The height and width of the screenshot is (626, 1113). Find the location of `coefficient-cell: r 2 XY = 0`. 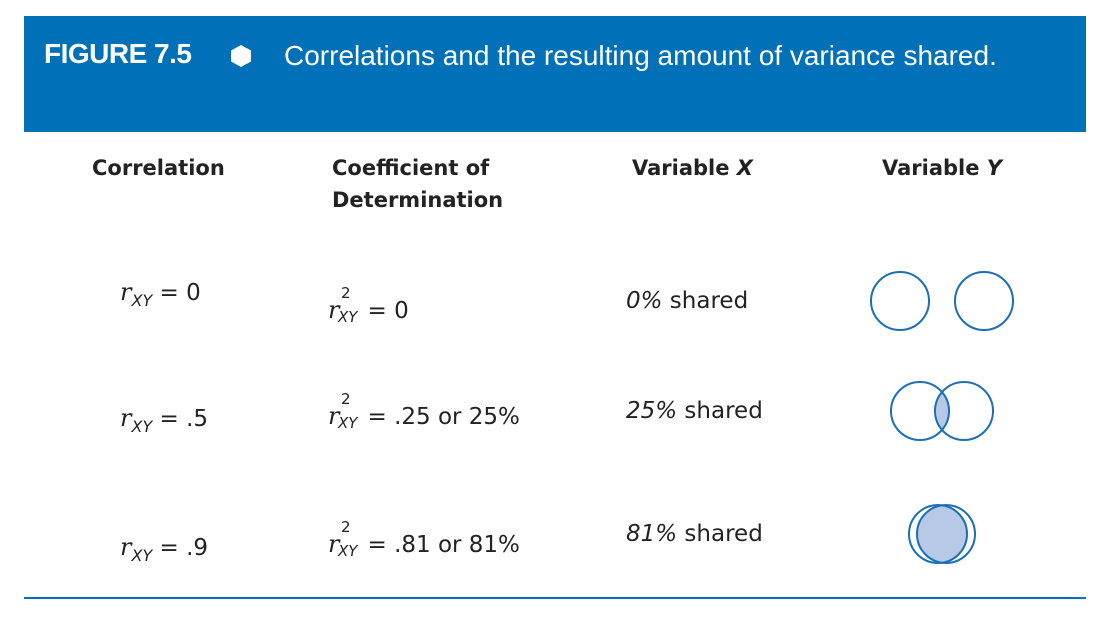

coefficient-cell: r 2 XY = 0 is located at coordinates (368, 305).